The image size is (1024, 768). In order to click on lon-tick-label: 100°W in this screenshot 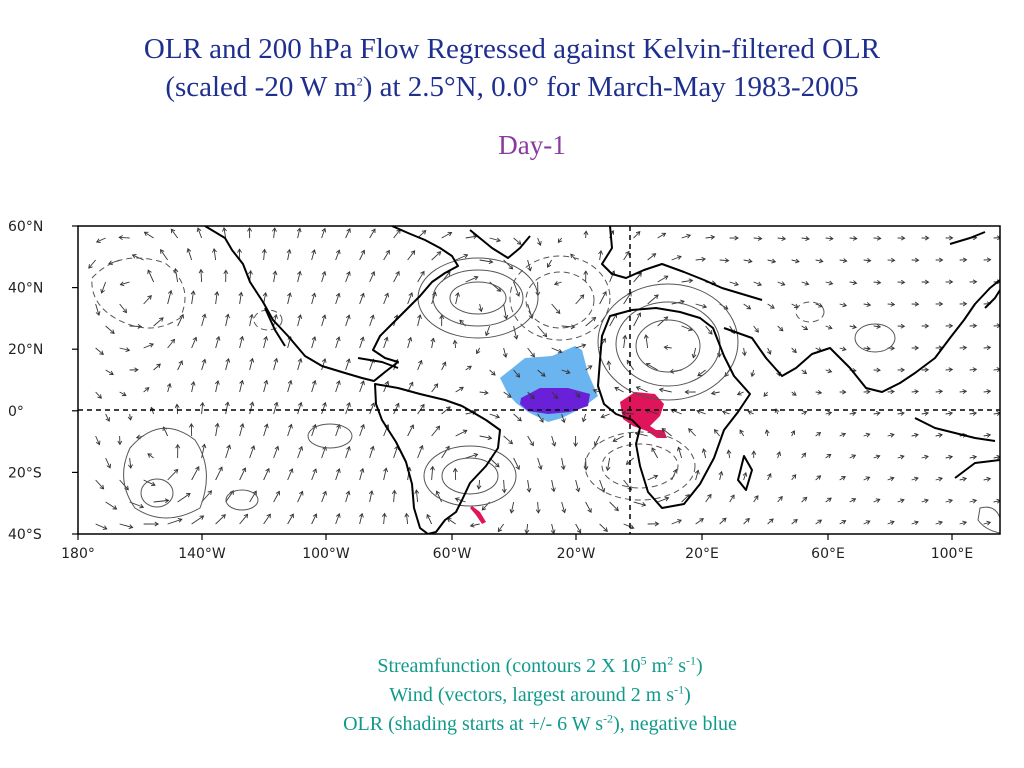, I will do `click(326, 554)`.